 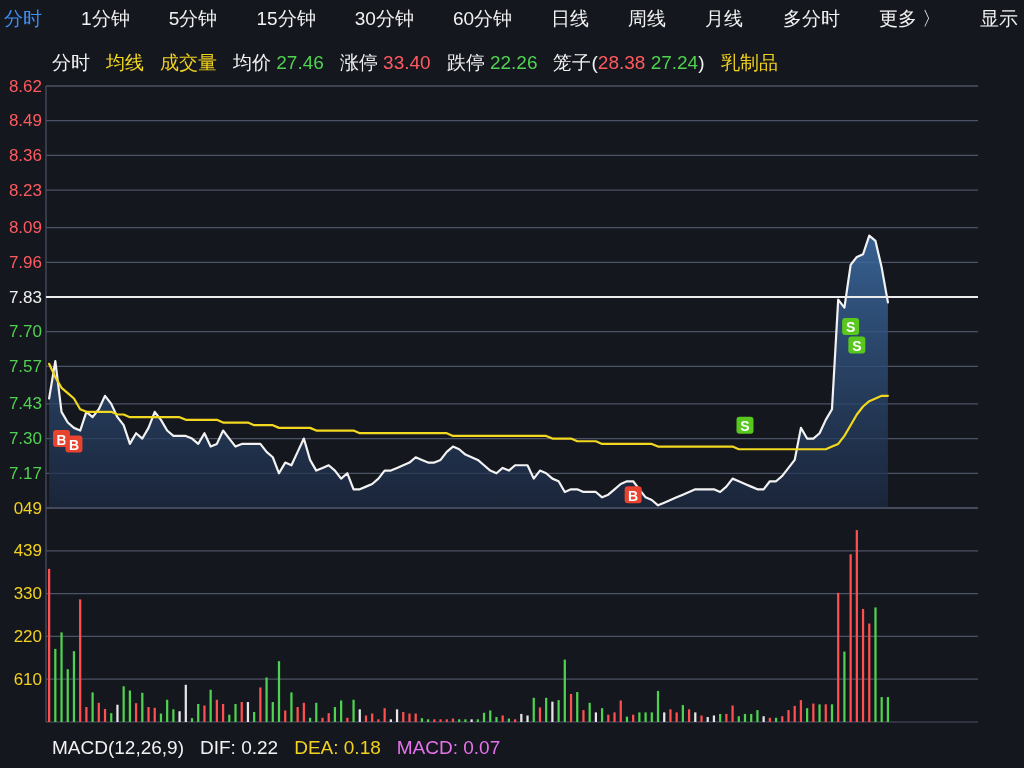 What do you see at coordinates (629, 62) in the screenshot?
I see `text: 笼子(28.38 27.24)` at bounding box center [629, 62].